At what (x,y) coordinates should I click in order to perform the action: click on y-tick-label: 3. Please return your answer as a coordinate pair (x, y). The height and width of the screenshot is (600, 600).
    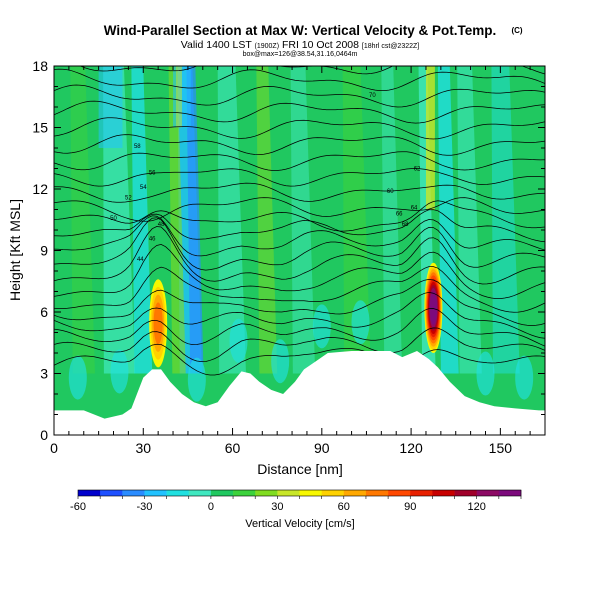
    Looking at the image, I should click on (44, 374).